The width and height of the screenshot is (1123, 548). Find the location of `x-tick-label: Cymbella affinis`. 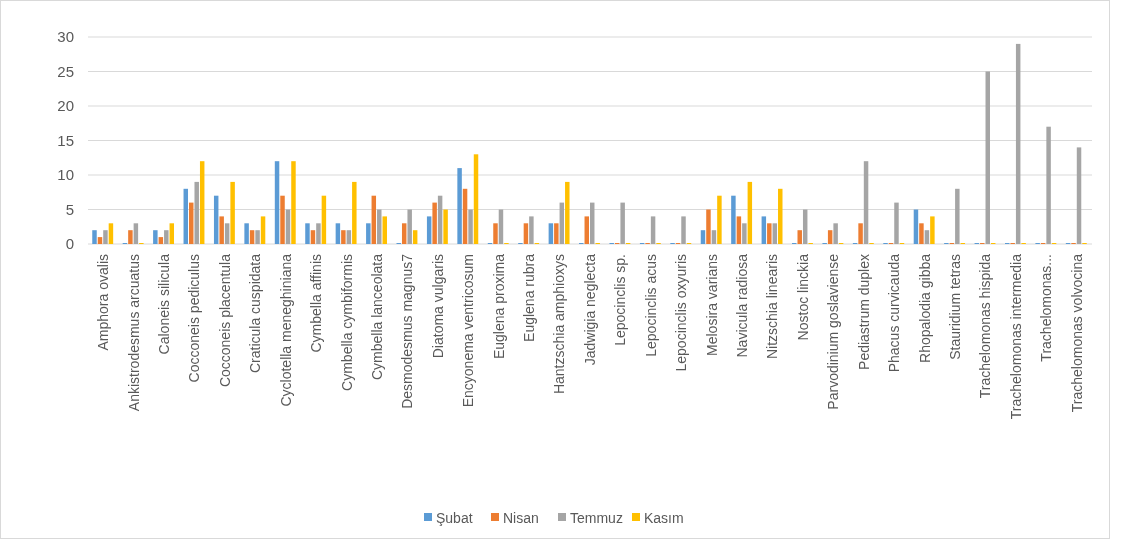

x-tick-label: Cymbella affinis is located at coordinates (316, 303).